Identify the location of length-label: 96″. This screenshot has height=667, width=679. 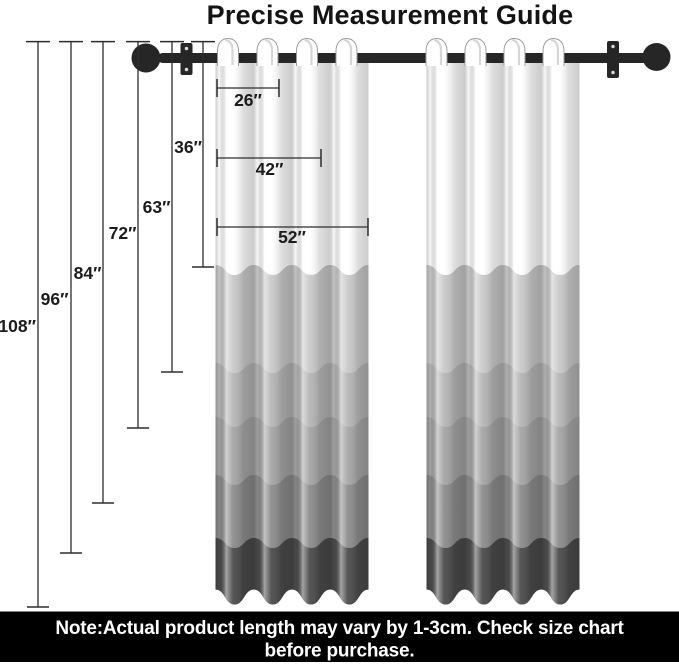
(55, 299).